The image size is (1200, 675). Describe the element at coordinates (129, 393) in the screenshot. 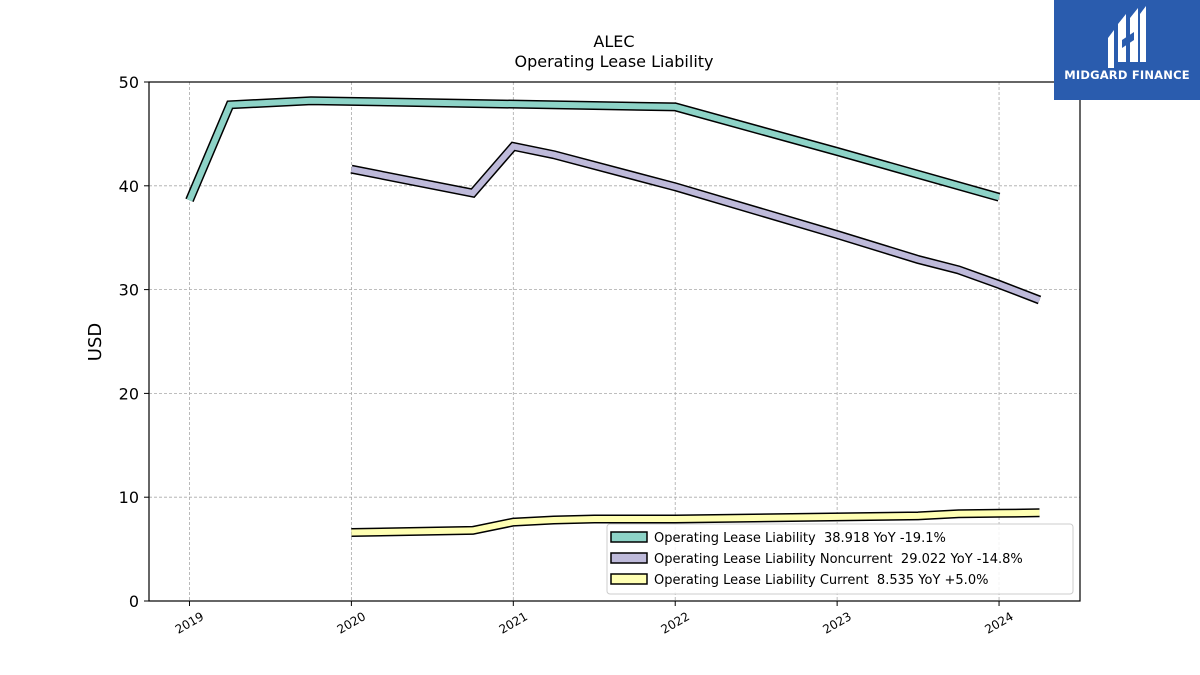

I see `y-tick-label: 20` at that location.